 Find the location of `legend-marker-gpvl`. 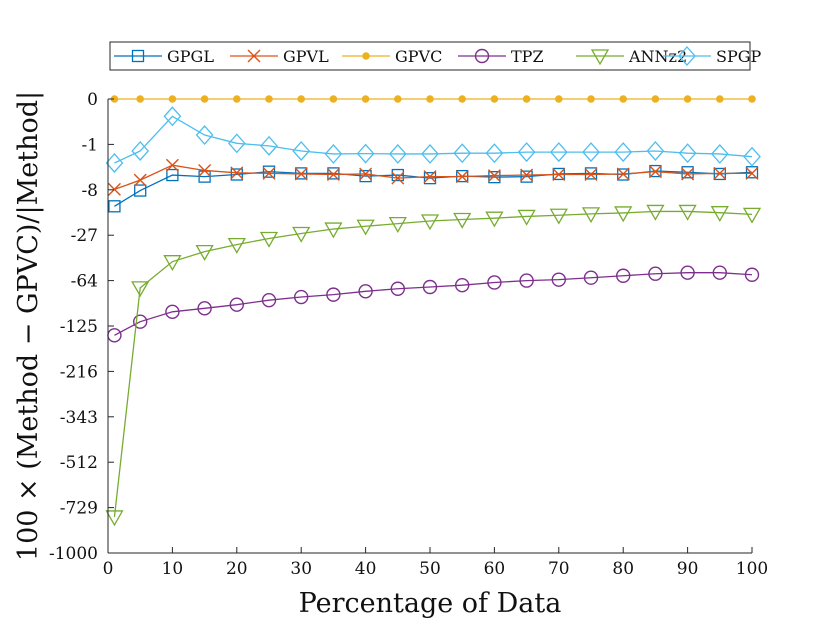

legend-marker-gpvl is located at coordinates (254, 56).